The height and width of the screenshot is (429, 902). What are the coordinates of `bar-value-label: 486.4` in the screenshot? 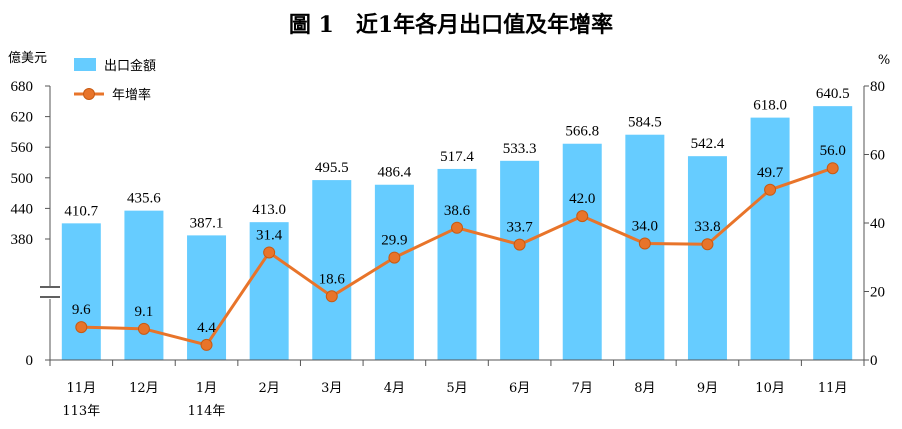 It's located at (395, 173).